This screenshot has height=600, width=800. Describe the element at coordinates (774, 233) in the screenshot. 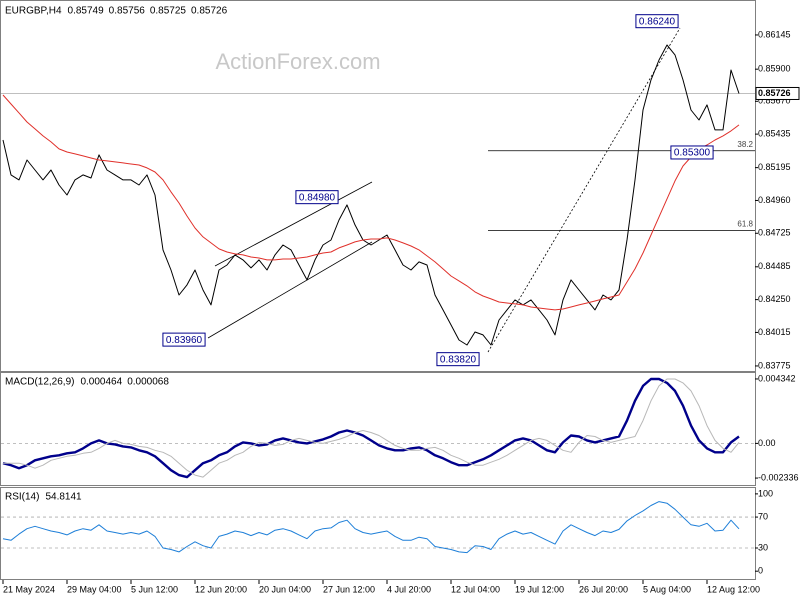

I see `y-tick-label: 0.84725` at that location.